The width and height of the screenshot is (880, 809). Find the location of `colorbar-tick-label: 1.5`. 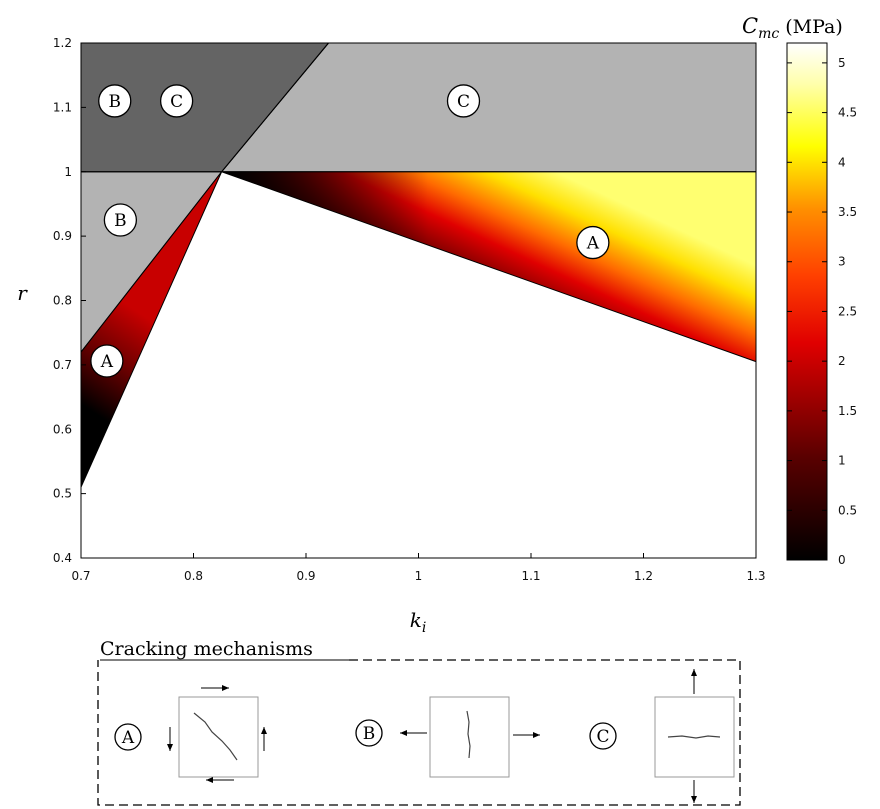

colorbar-tick-label: 1.5 is located at coordinates (847, 411).